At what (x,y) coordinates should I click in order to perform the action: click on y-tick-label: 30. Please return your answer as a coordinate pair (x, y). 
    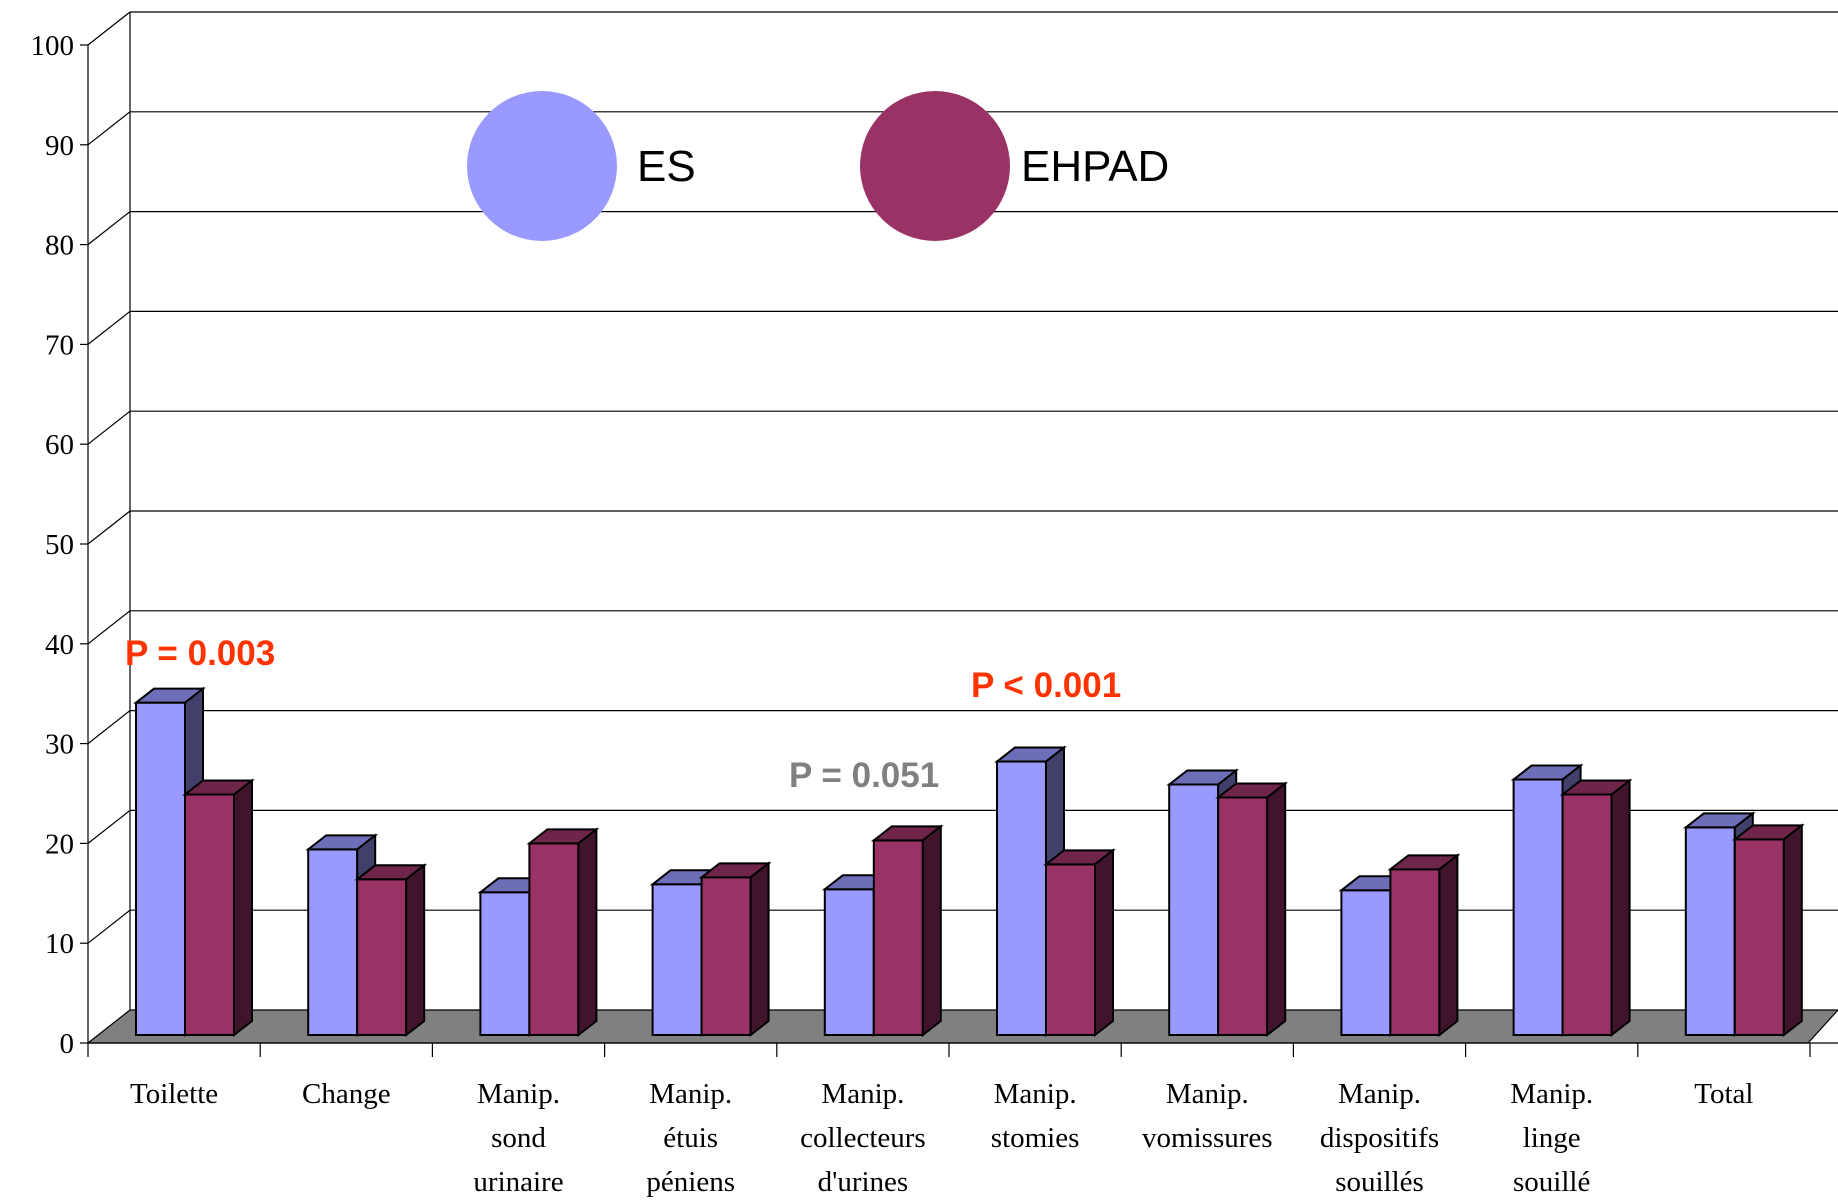
    Looking at the image, I should click on (59, 745).